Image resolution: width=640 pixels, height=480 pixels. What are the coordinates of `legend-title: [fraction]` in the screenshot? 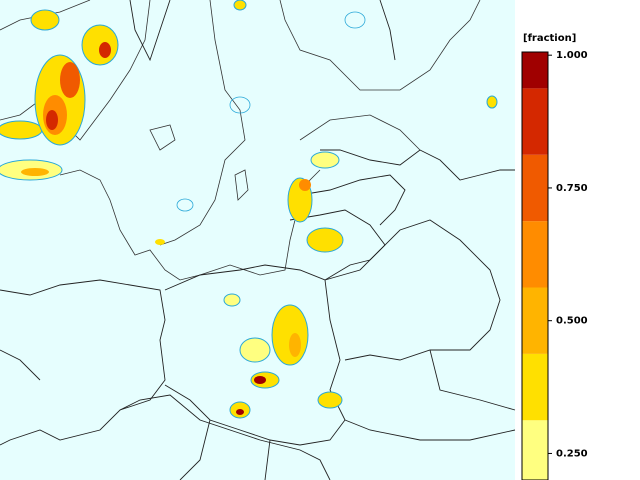 It's located at (549, 38).